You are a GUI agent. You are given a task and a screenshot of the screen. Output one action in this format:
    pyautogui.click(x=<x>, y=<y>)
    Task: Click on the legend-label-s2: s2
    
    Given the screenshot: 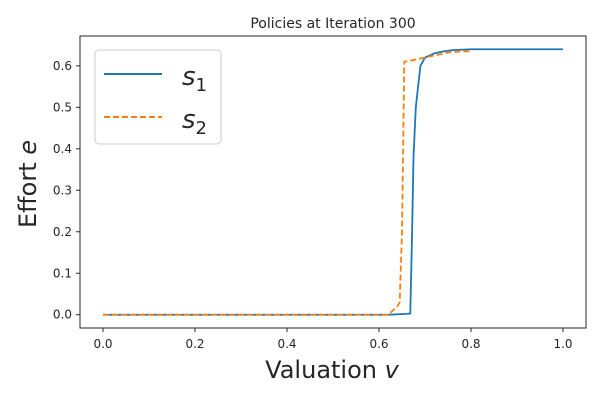 What is the action you would take?
    pyautogui.click(x=194, y=122)
    